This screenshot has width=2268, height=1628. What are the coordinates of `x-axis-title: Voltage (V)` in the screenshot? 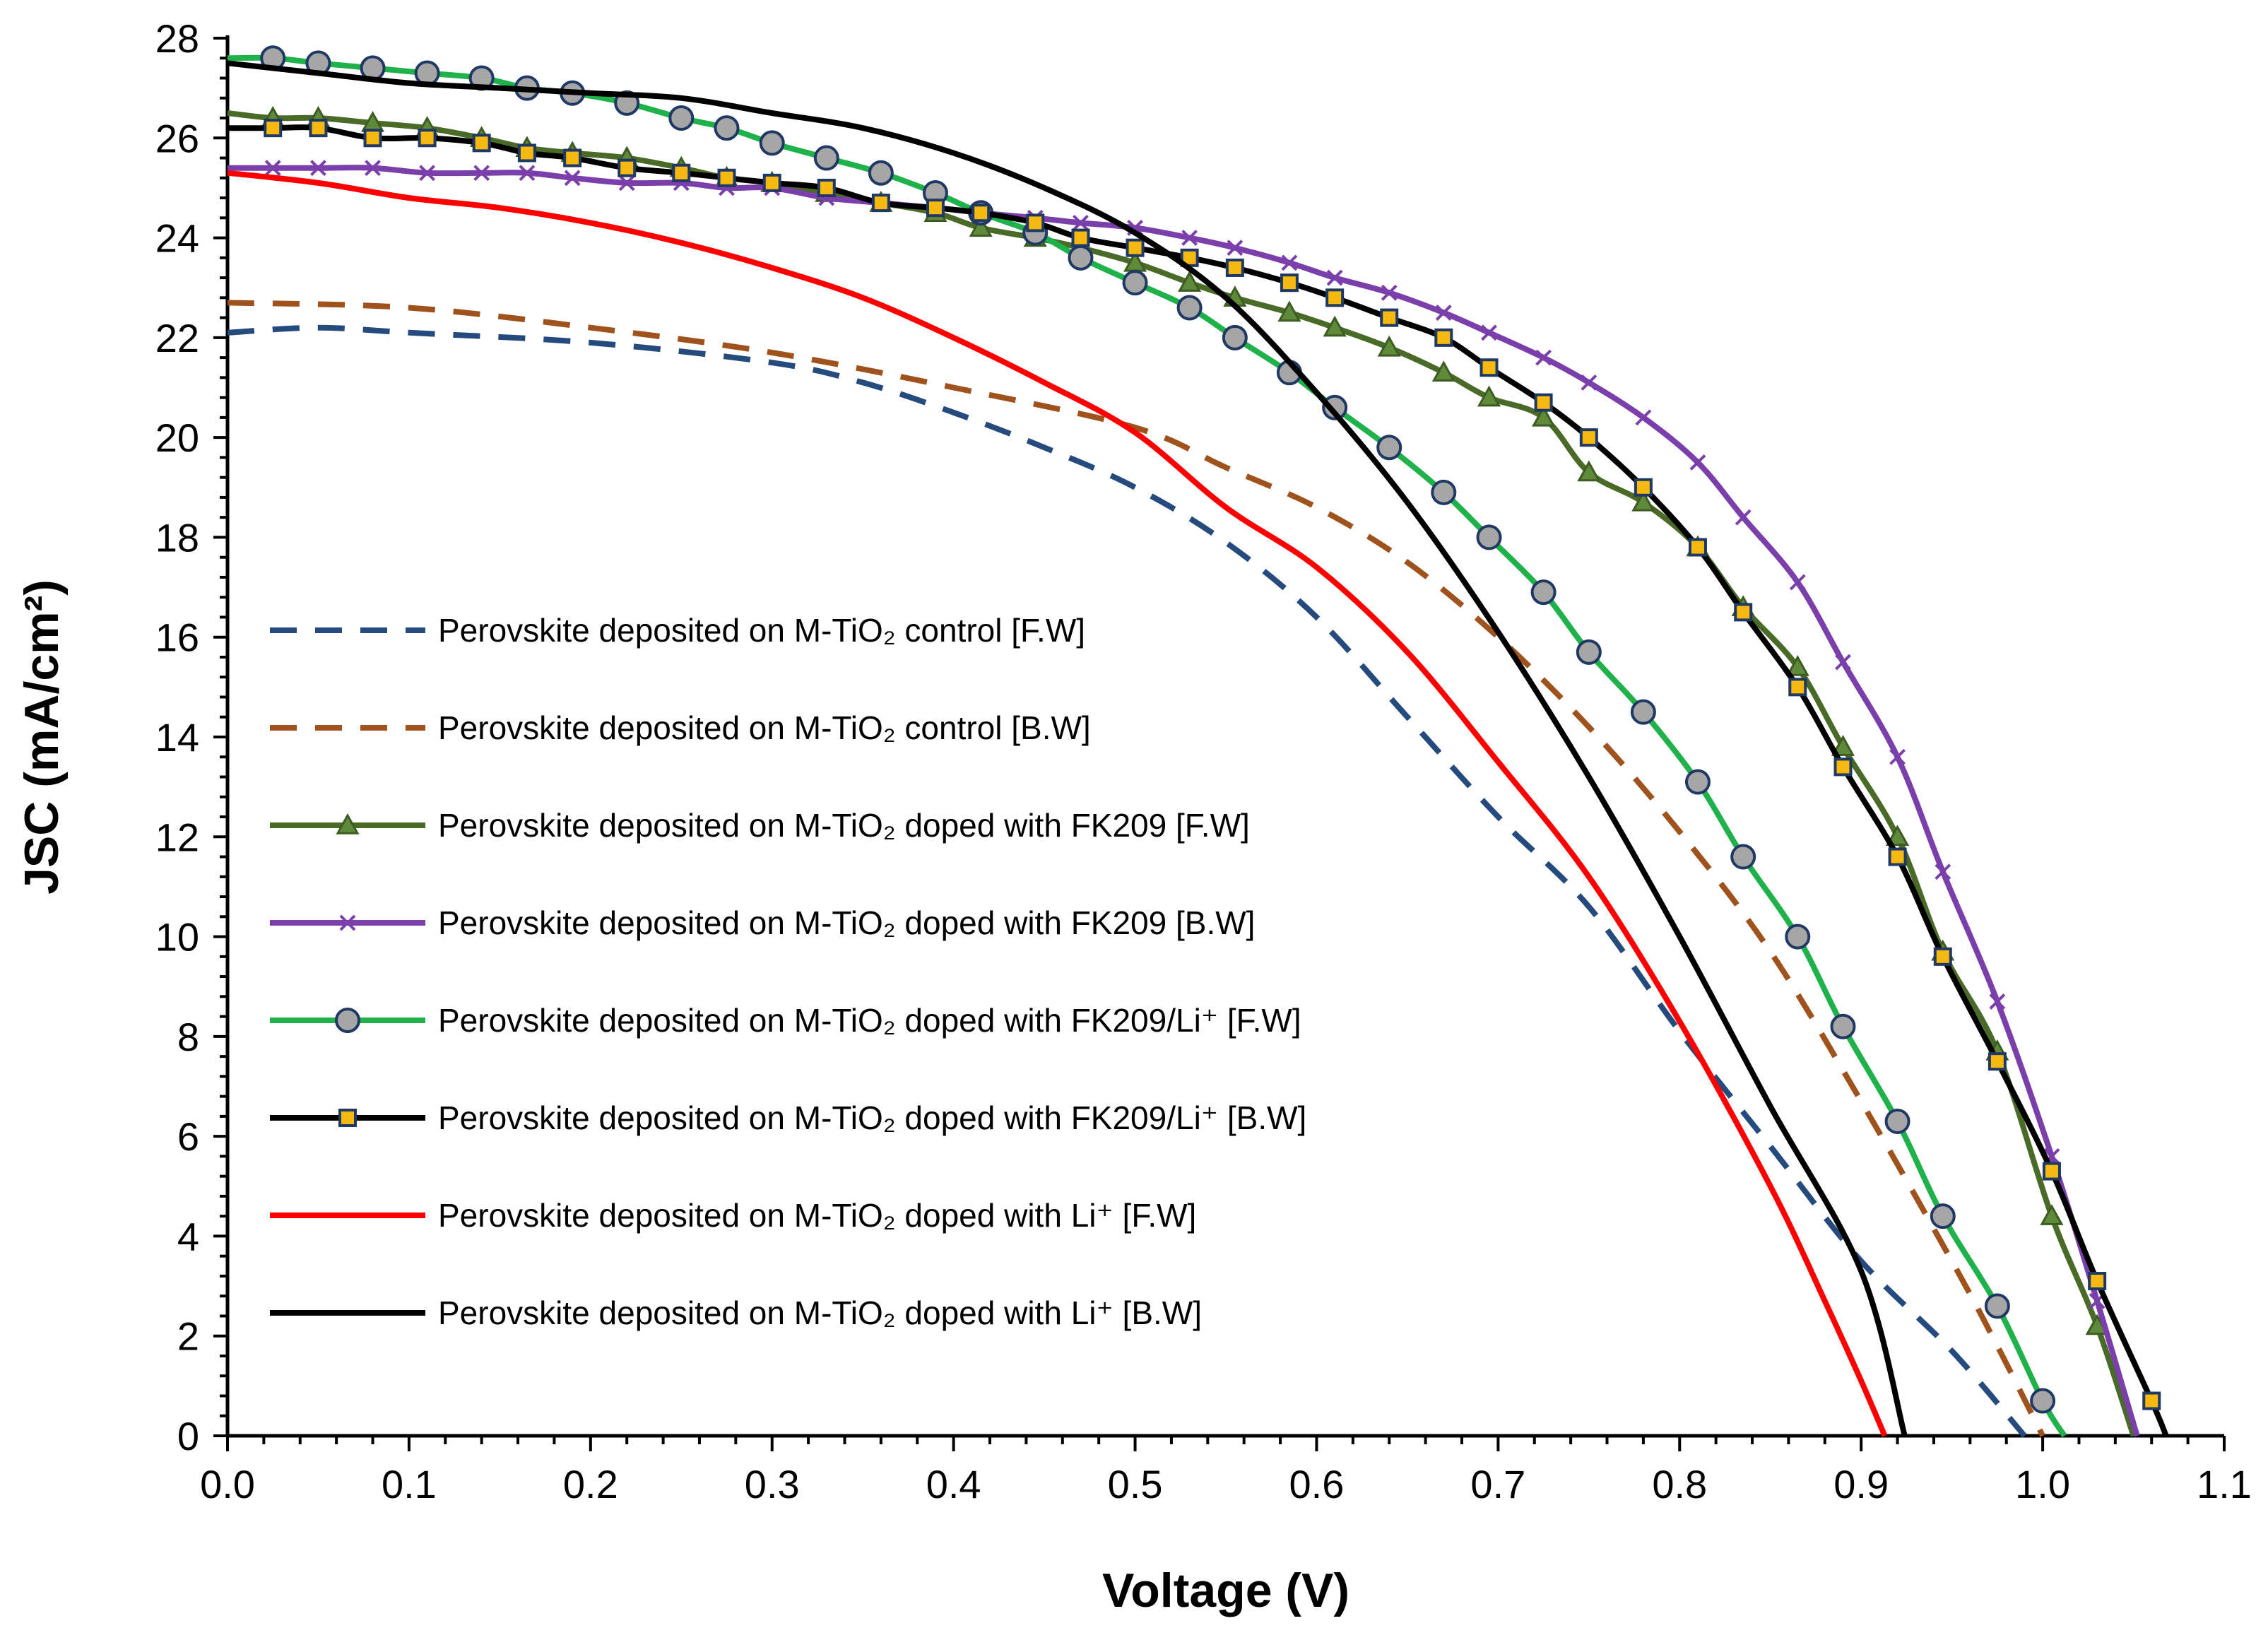 It's located at (1225, 1590).